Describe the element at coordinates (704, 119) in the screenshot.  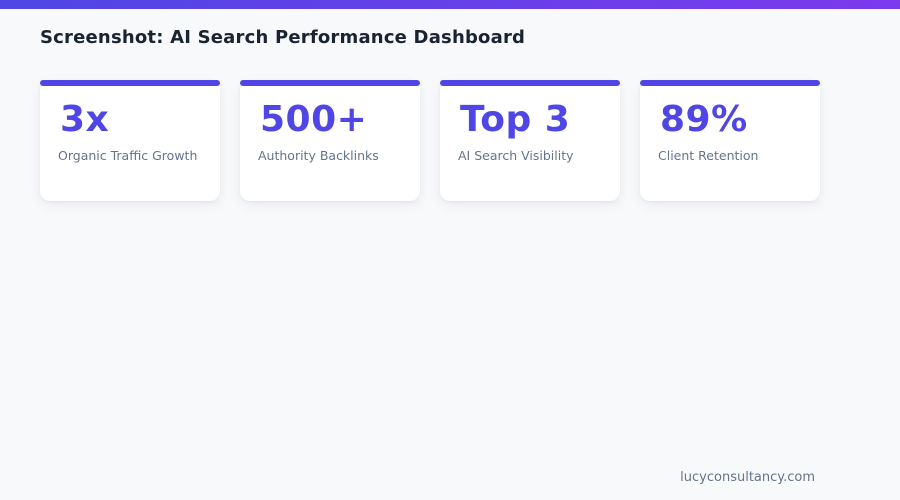
I see `stat-value: 89%` at that location.